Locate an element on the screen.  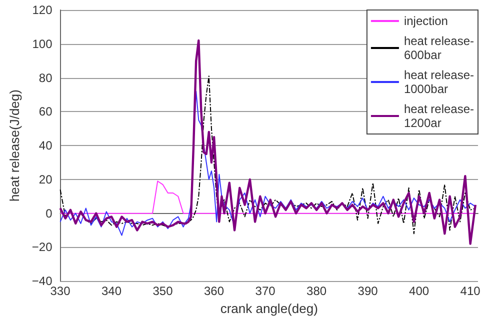
y-tick-label: 60 is located at coordinates (45, 111).